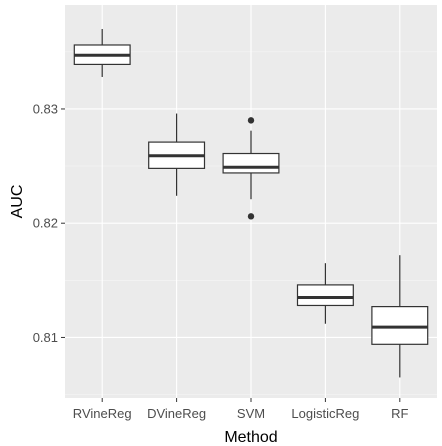 This screenshot has width=442, height=446. I want to click on box-rvinereg, so click(102, 52).